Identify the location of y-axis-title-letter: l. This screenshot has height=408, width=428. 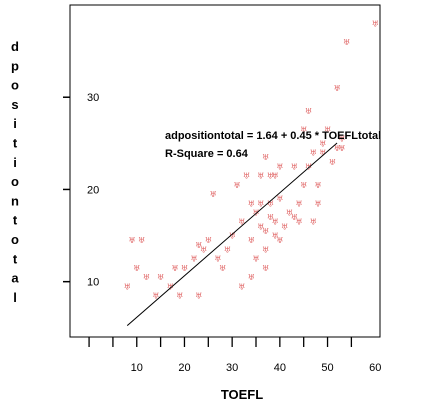
(15, 297).